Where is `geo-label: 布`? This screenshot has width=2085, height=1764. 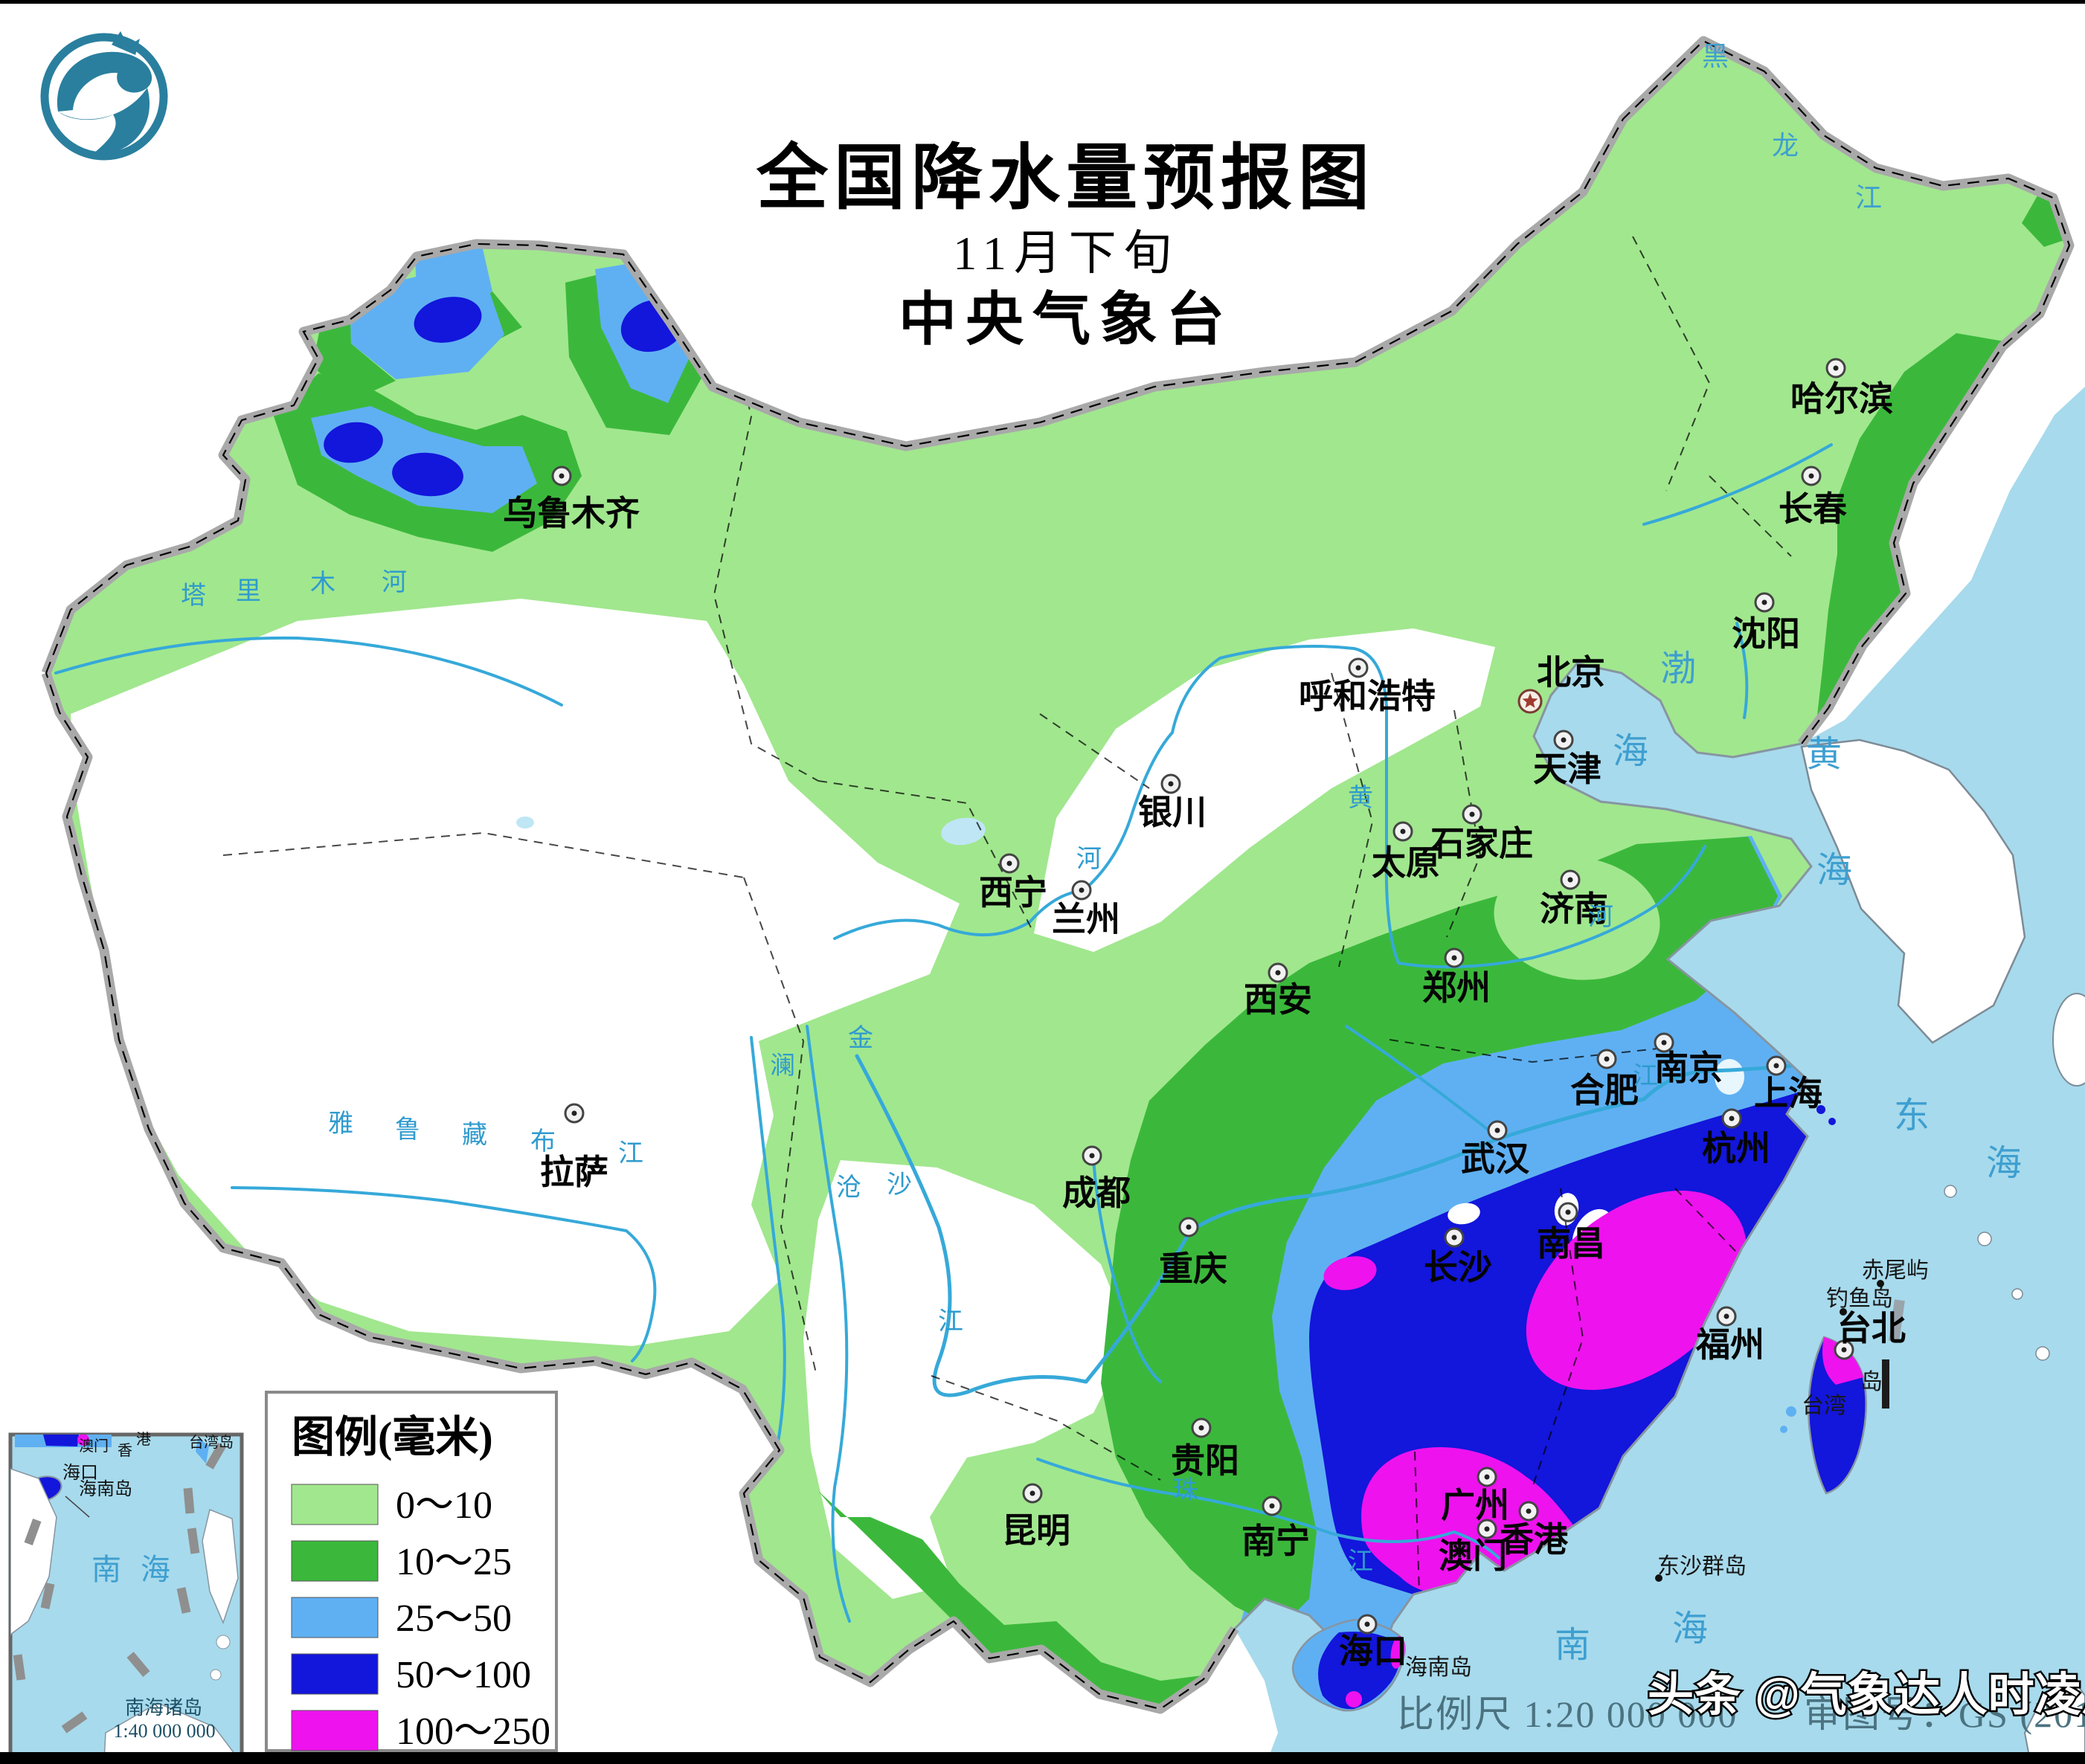 geo-label: 布 is located at coordinates (543, 1142).